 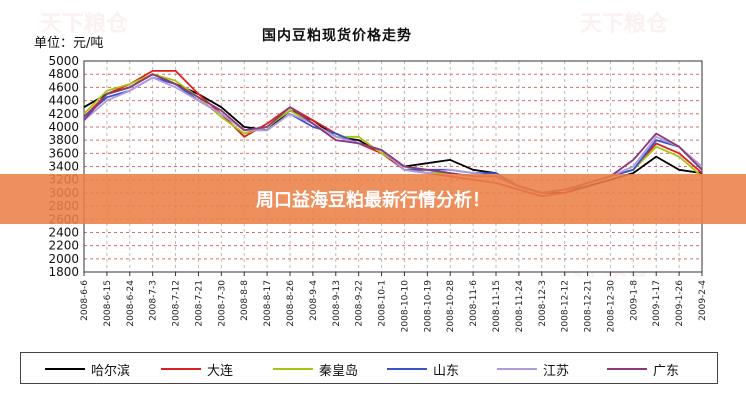 What do you see at coordinates (428, 306) in the screenshot?
I see `x-tick-label: 2008-10-19` at bounding box center [428, 306].